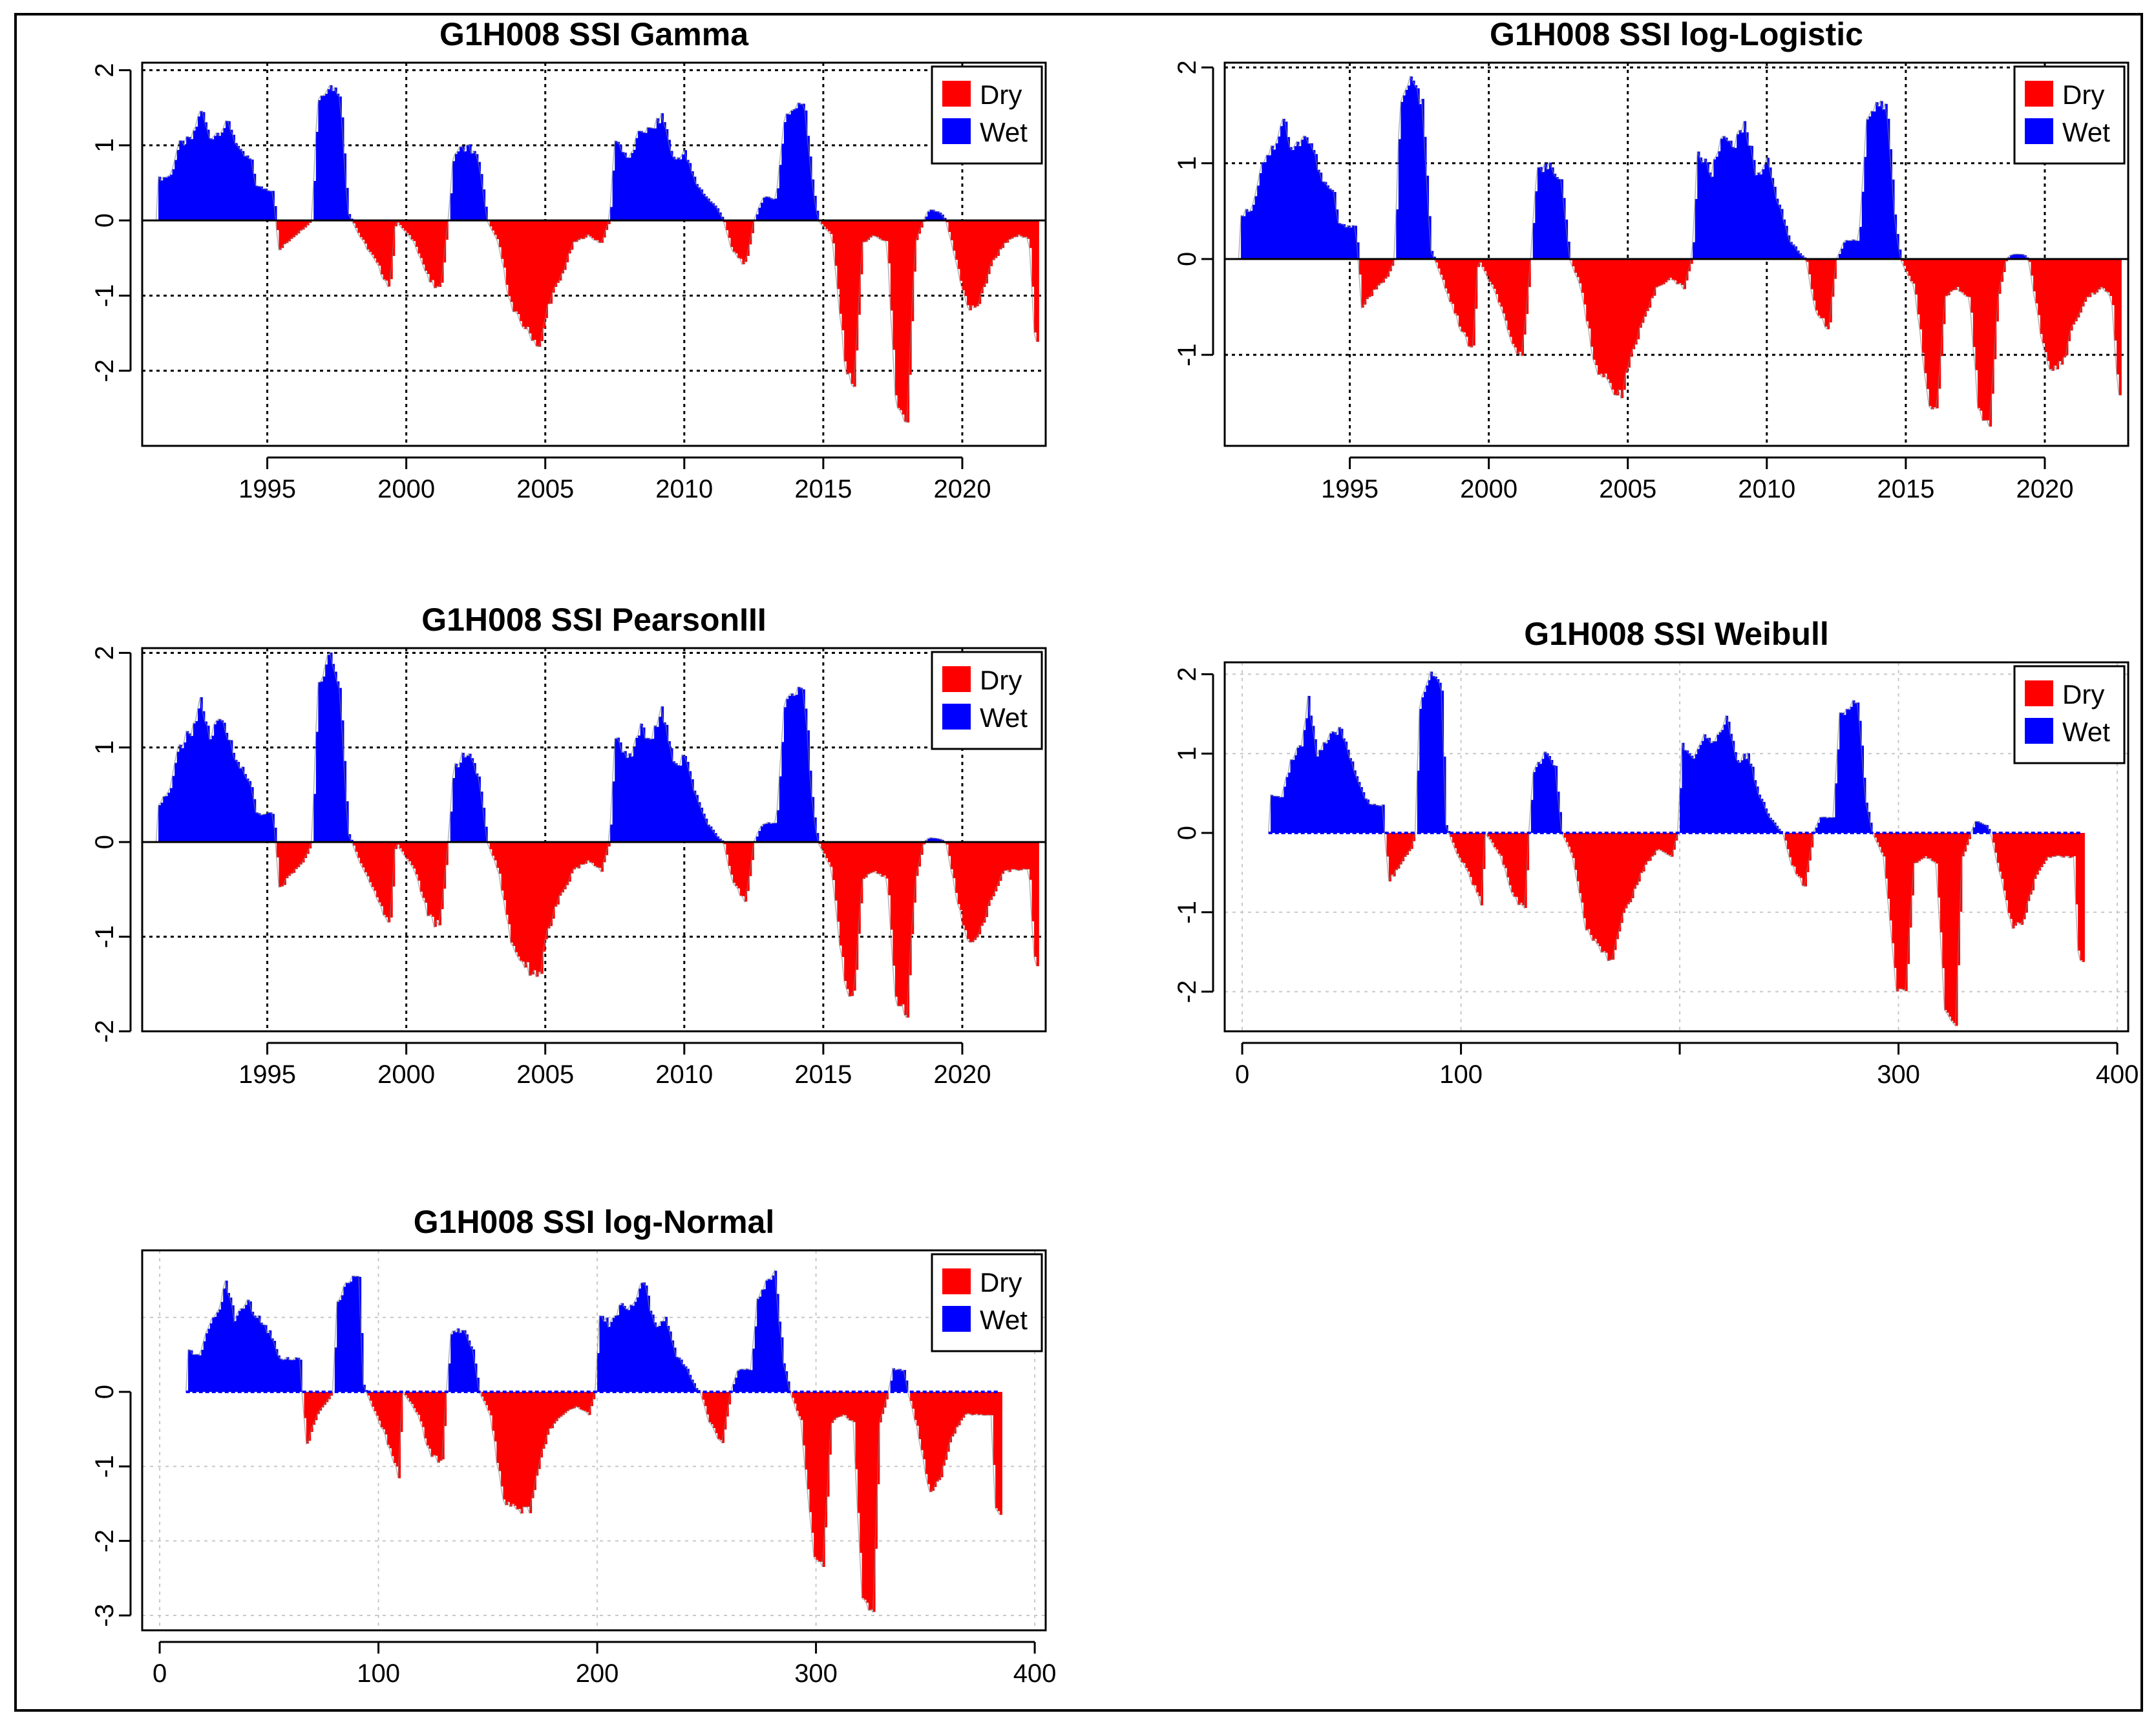  Describe the element at coordinates (816, 1673) in the screenshot. I see `x-tick-label: 300` at that location.